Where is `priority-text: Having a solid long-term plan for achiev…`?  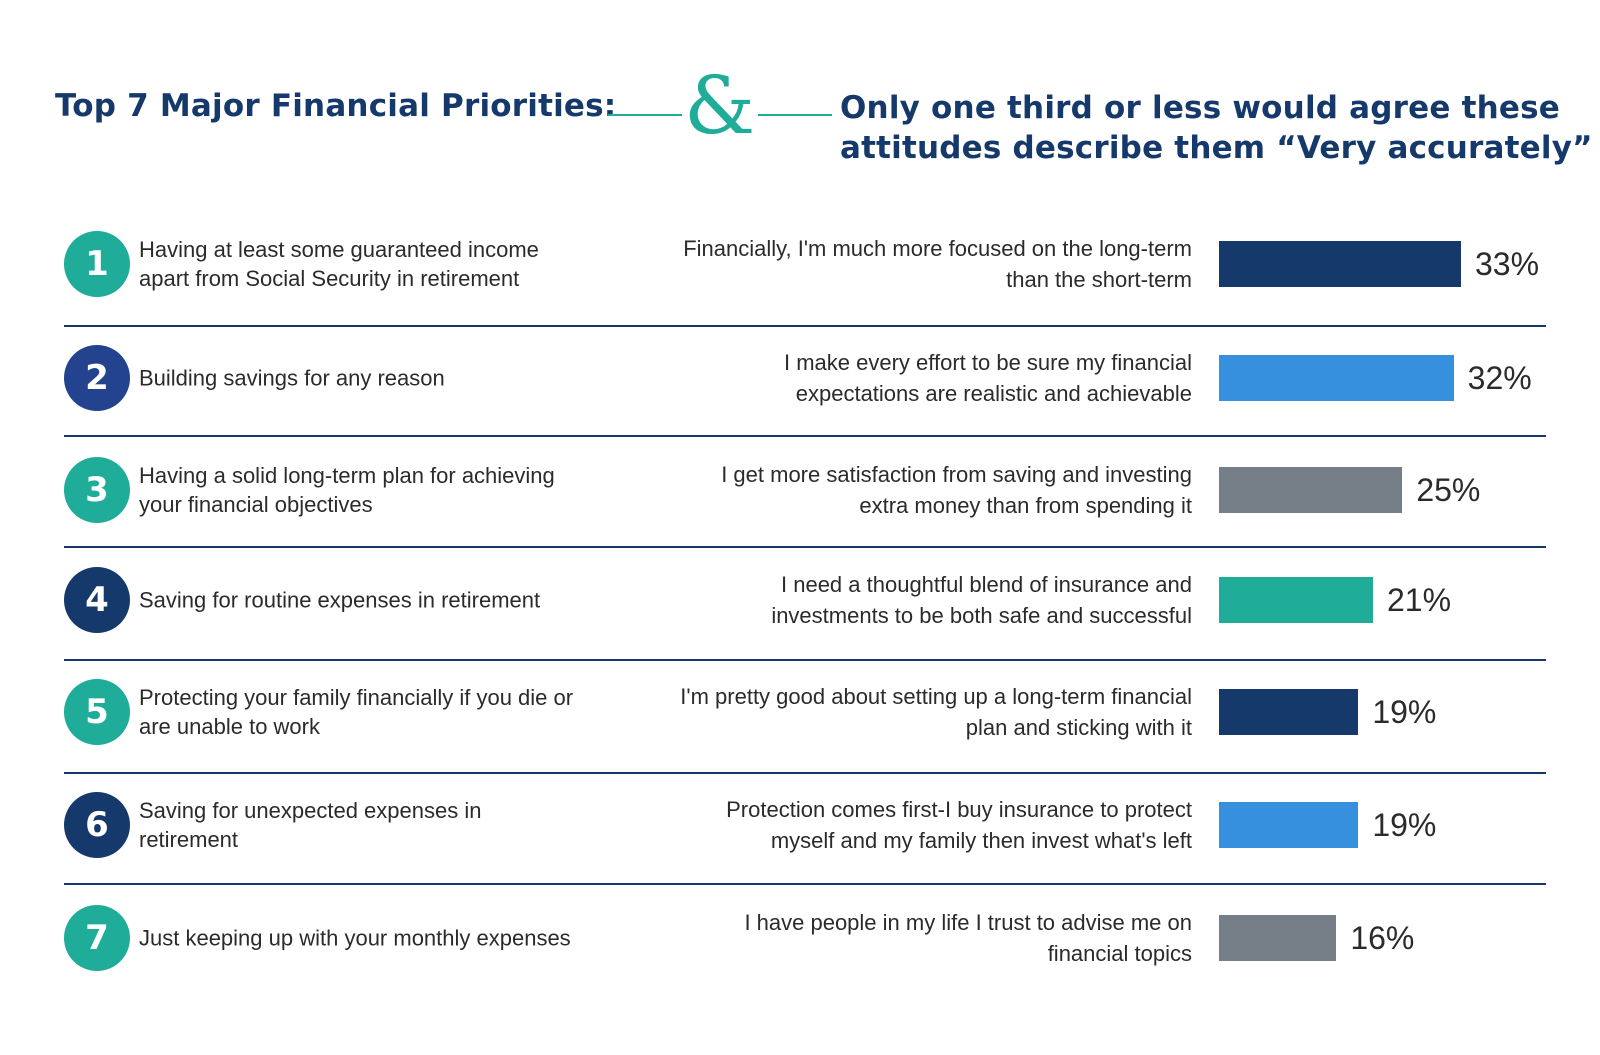
priority-text: Having a solid long-term plan for achiev… is located at coordinates (347, 490).